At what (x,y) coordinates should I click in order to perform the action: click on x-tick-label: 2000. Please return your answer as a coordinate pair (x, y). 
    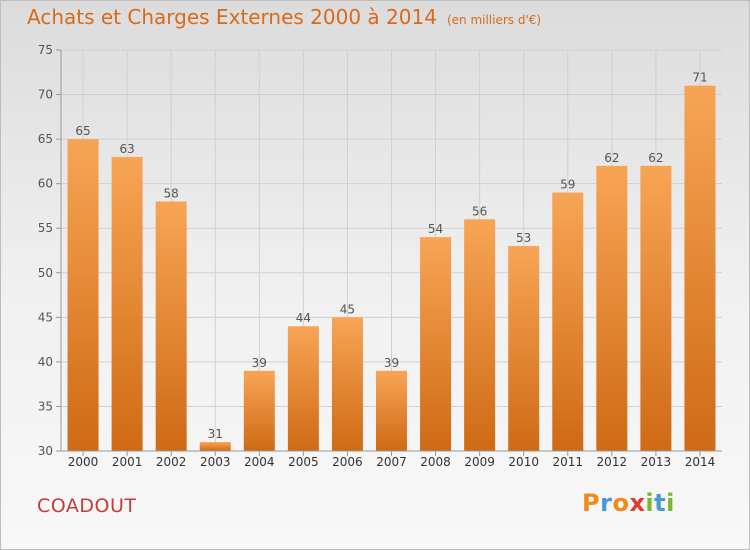
    Looking at the image, I should click on (83, 462).